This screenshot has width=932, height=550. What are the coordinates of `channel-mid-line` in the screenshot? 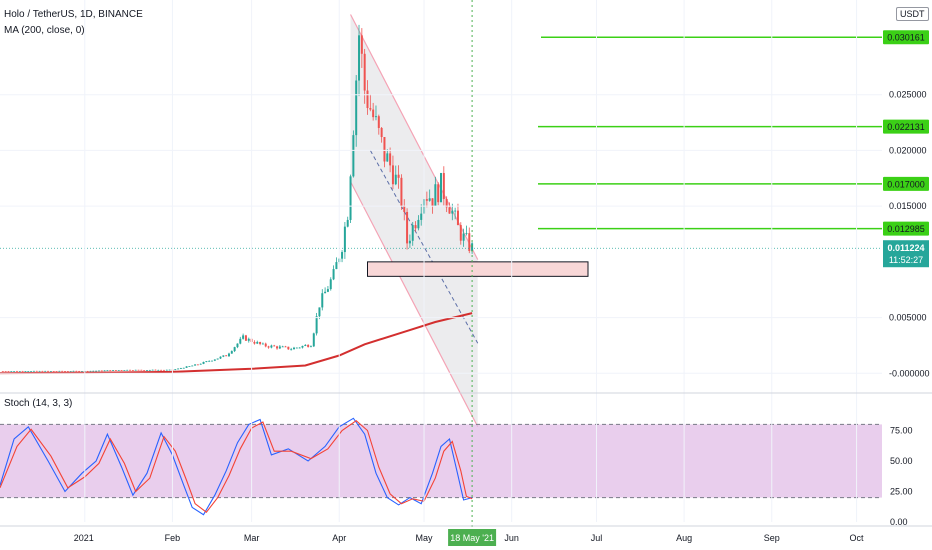 It's located at (424, 247).